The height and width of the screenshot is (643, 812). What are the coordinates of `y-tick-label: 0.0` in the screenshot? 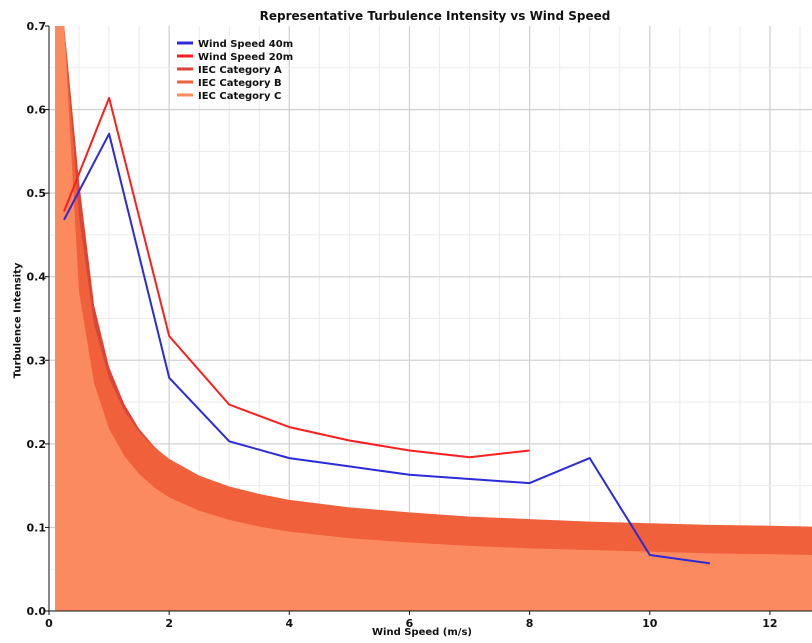 It's located at (37, 611).